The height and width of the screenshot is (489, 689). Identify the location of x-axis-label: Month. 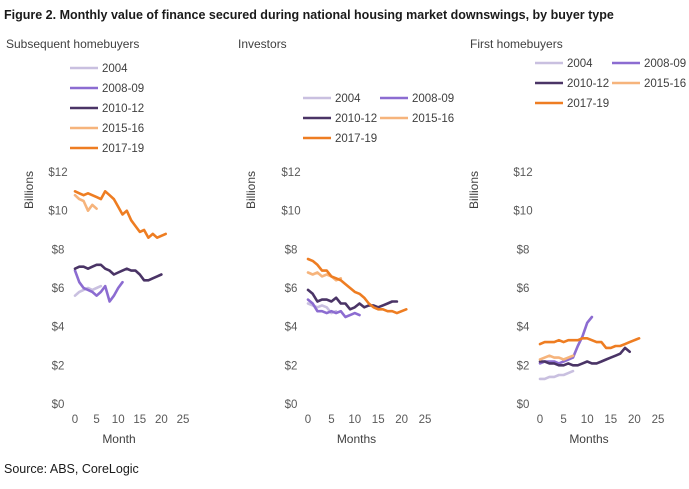
(118, 439).